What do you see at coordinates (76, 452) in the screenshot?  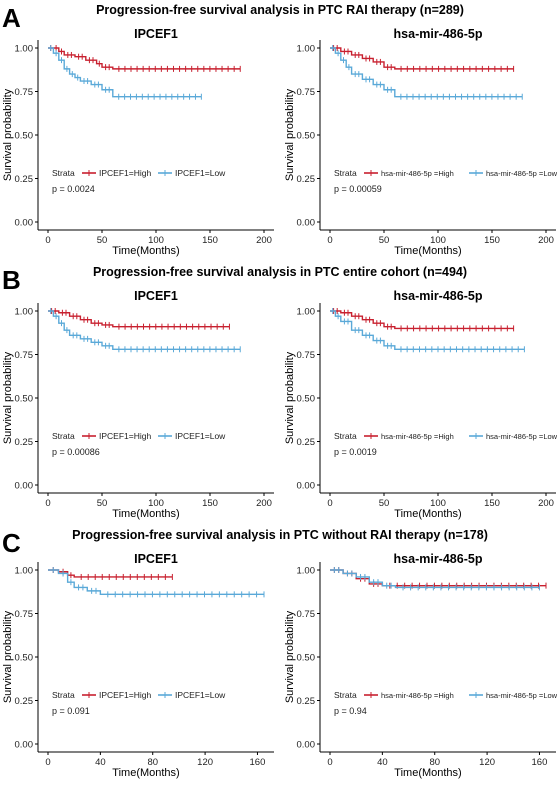 I see `p-value: p = 0.00086` at bounding box center [76, 452].